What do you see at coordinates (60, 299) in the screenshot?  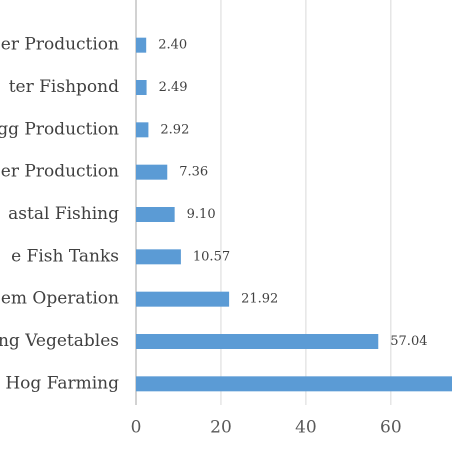 I see `y-tick-label: em Operation` at bounding box center [60, 299].